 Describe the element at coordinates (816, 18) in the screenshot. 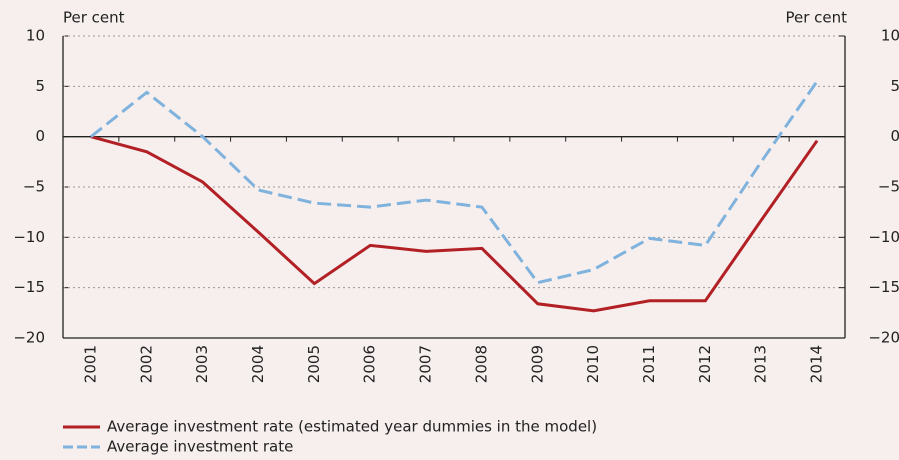

I see `y2-axis-label: Per cent` at that location.